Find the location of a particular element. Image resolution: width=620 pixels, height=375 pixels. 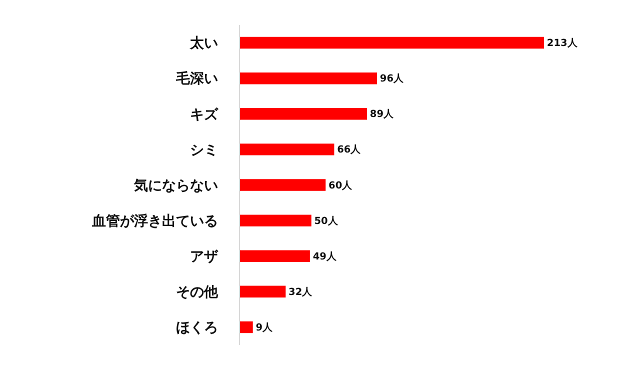

data-label: 49人 is located at coordinates (325, 256).